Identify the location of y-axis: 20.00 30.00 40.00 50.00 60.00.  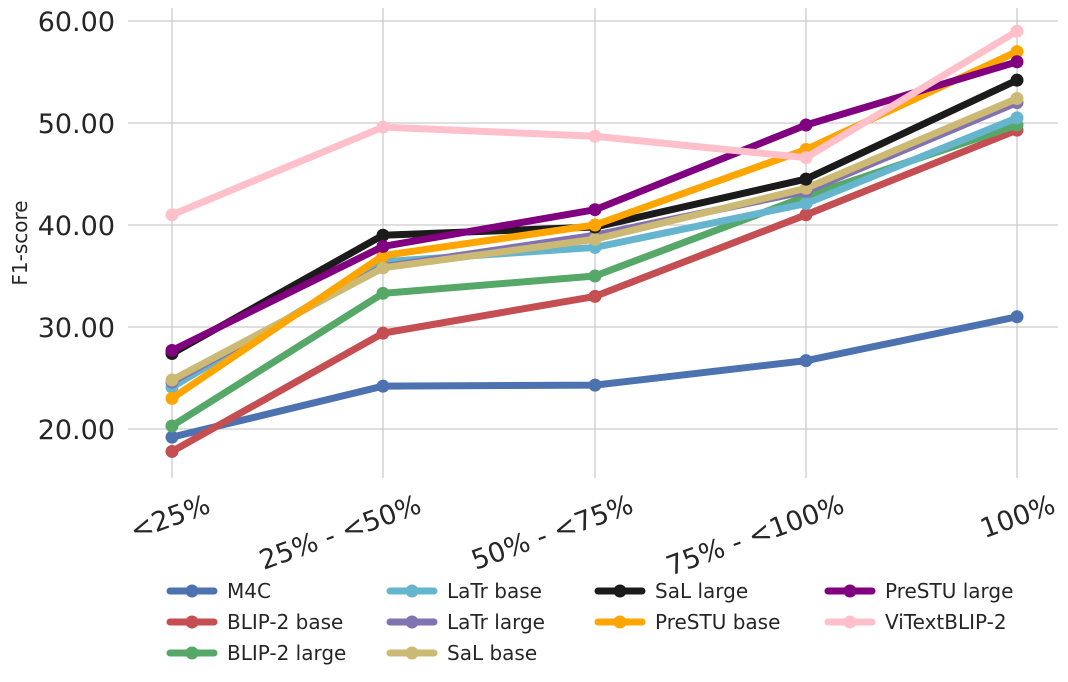
(76, 226).